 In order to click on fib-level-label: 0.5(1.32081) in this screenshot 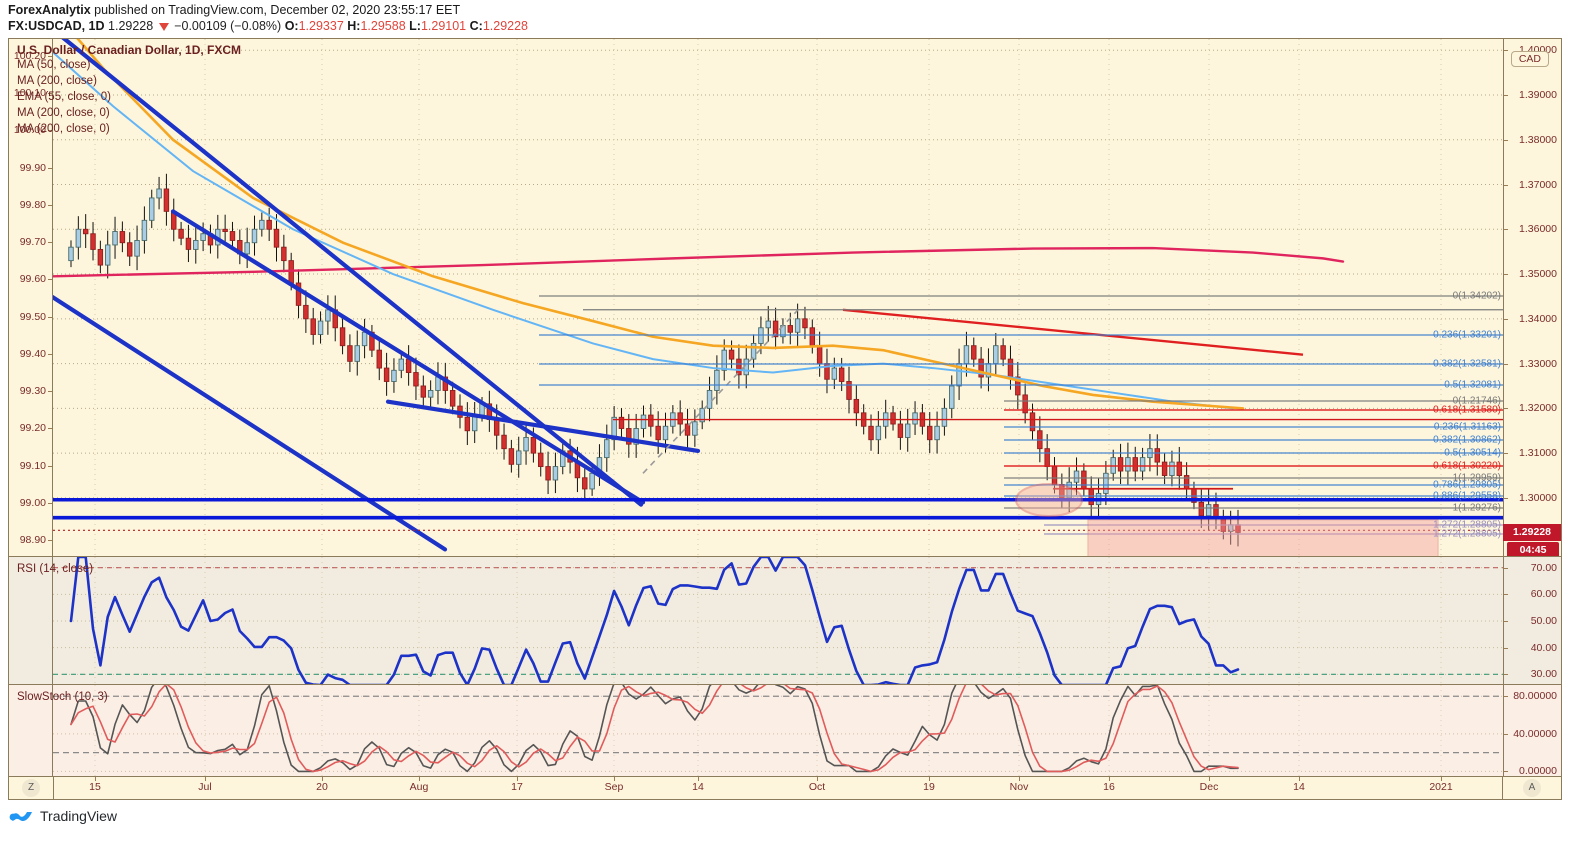, I will do `click(1472, 385)`.